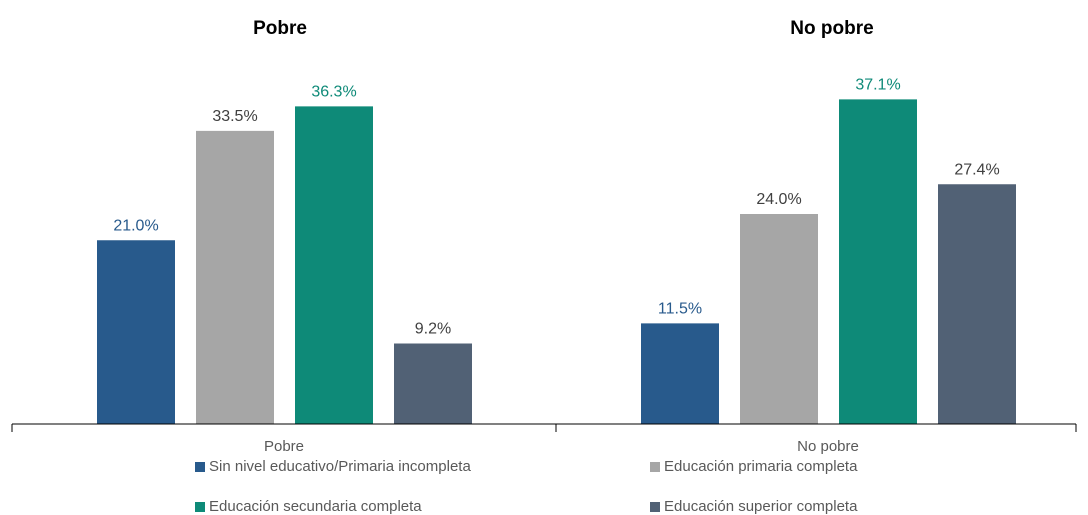 The height and width of the screenshot is (515, 1088). What do you see at coordinates (976, 169) in the screenshot?
I see `value-label-4-2: 27.4%` at bounding box center [976, 169].